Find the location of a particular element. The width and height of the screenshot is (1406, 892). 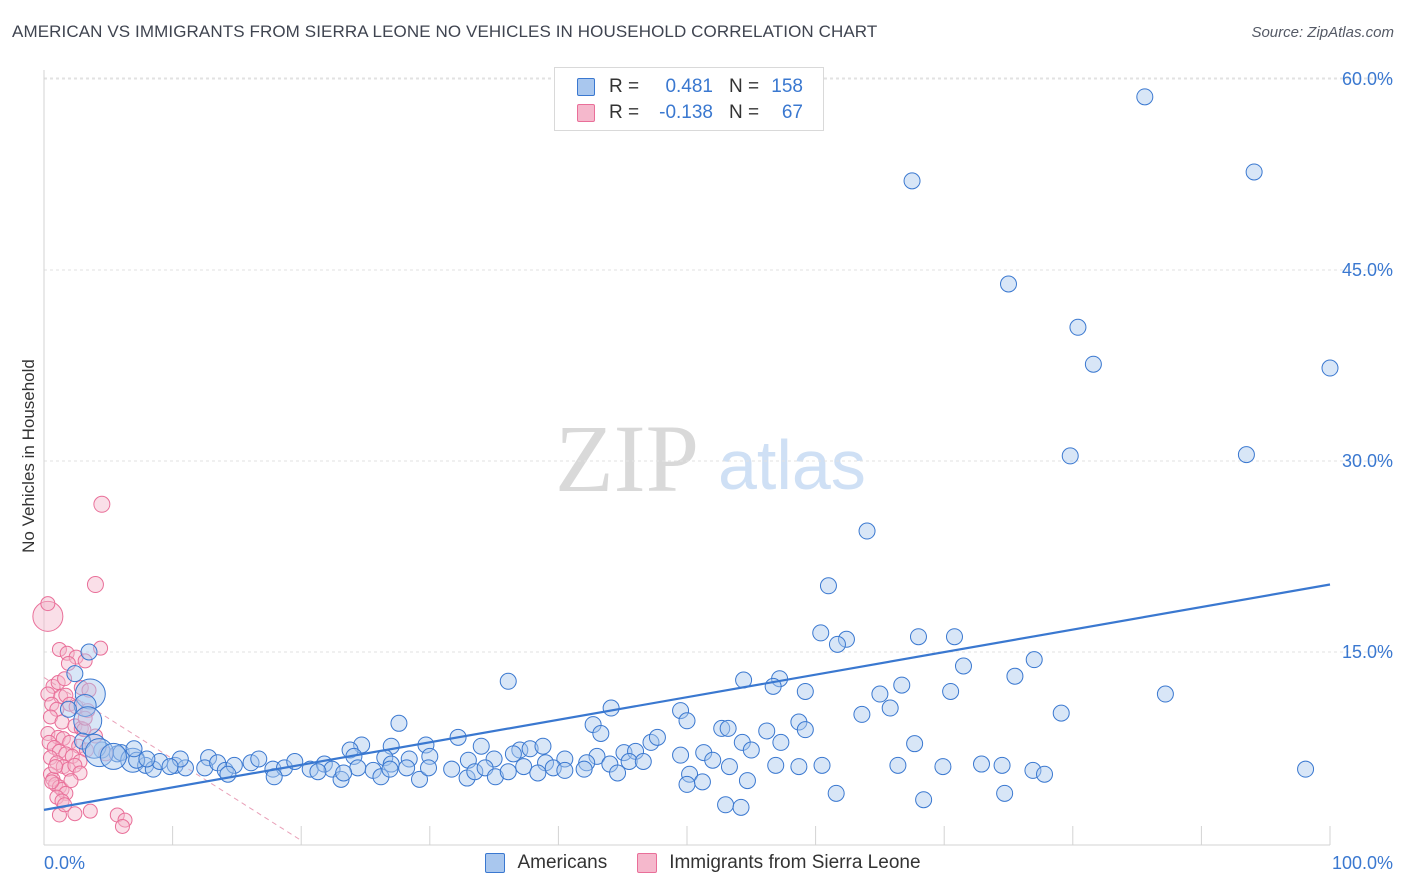

legend-item-americans: Americans is located at coordinates (546, 863).